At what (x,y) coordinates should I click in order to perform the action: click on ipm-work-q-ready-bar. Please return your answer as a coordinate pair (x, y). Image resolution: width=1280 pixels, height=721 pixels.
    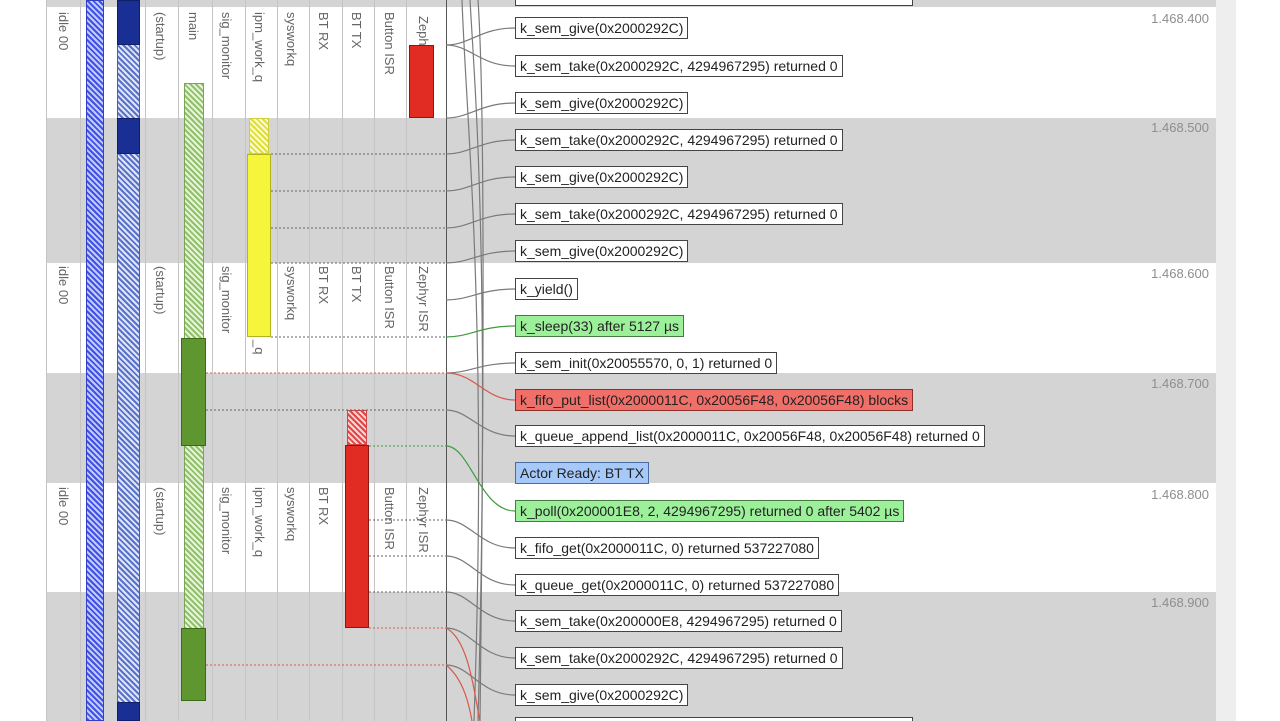
    Looking at the image, I should click on (259, 136).